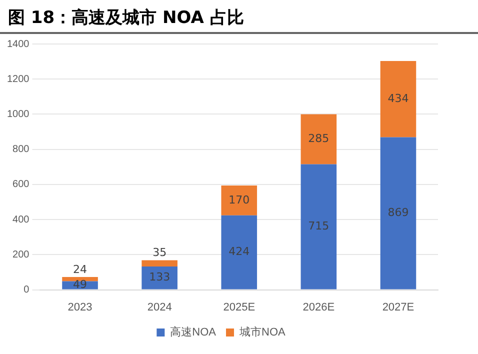 Image resolution: width=478 pixels, height=354 pixels. I want to click on data-label: 424, so click(239, 251).